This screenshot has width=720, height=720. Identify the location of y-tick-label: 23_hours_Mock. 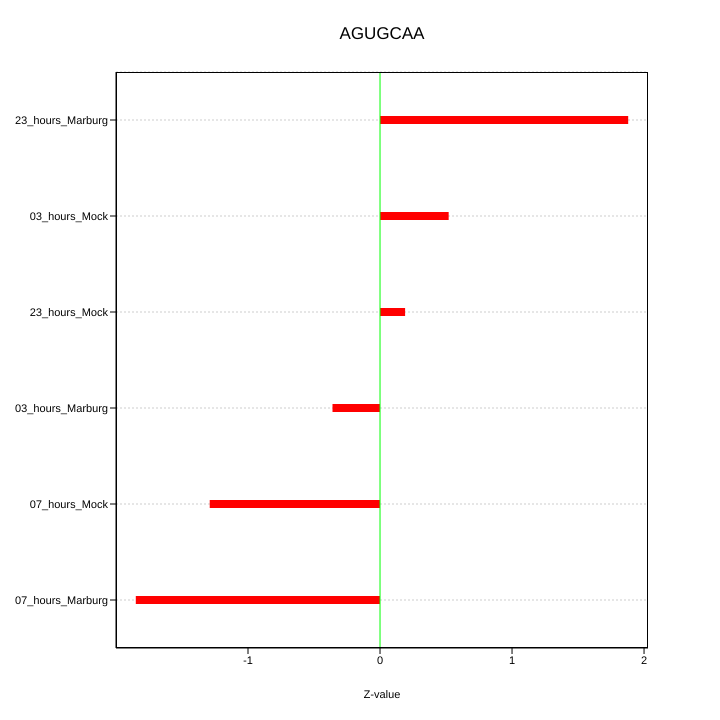
(69, 312).